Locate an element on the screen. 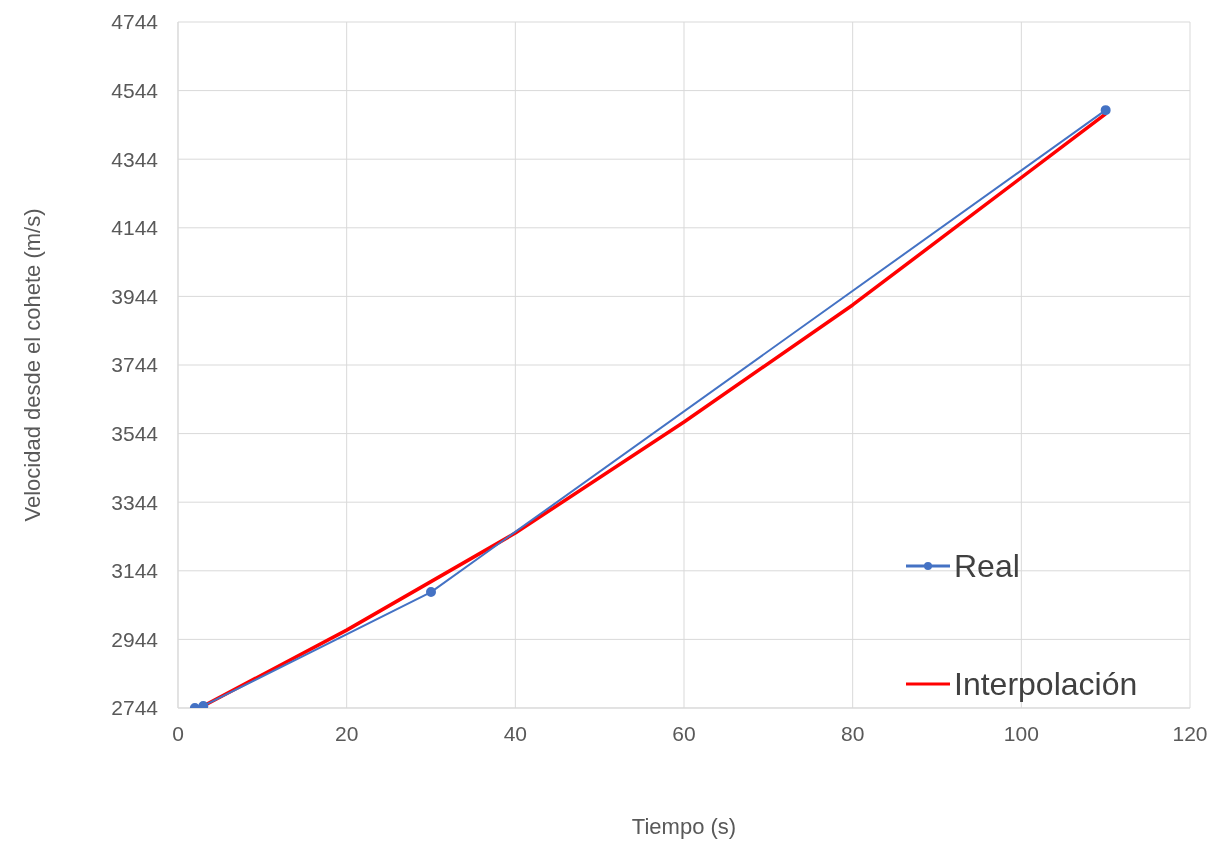 This screenshot has width=1229, height=856. x-axis-title: Tiempo (s) is located at coordinates (684, 826).